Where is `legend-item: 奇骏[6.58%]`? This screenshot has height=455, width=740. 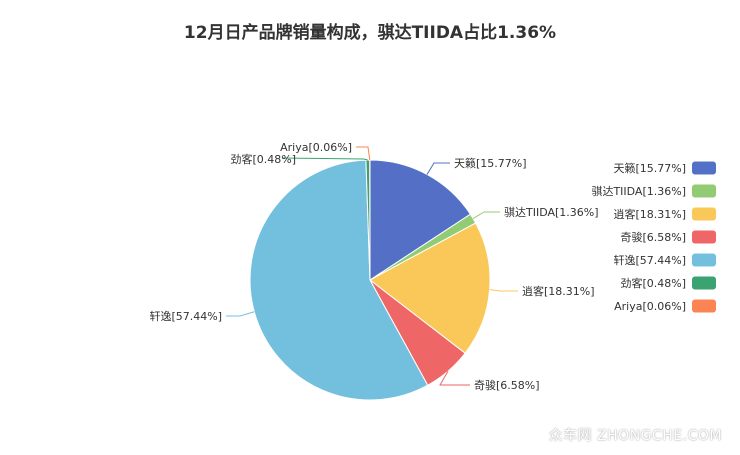 legend-item: 奇骏[6.58%] is located at coordinates (668, 237).